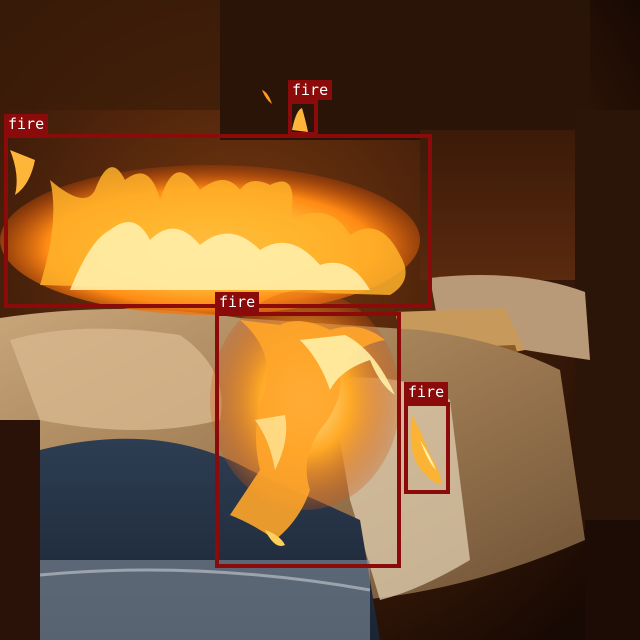 The image size is (640, 640). I want to click on detection-box-fire-center: fire, so click(308, 430).